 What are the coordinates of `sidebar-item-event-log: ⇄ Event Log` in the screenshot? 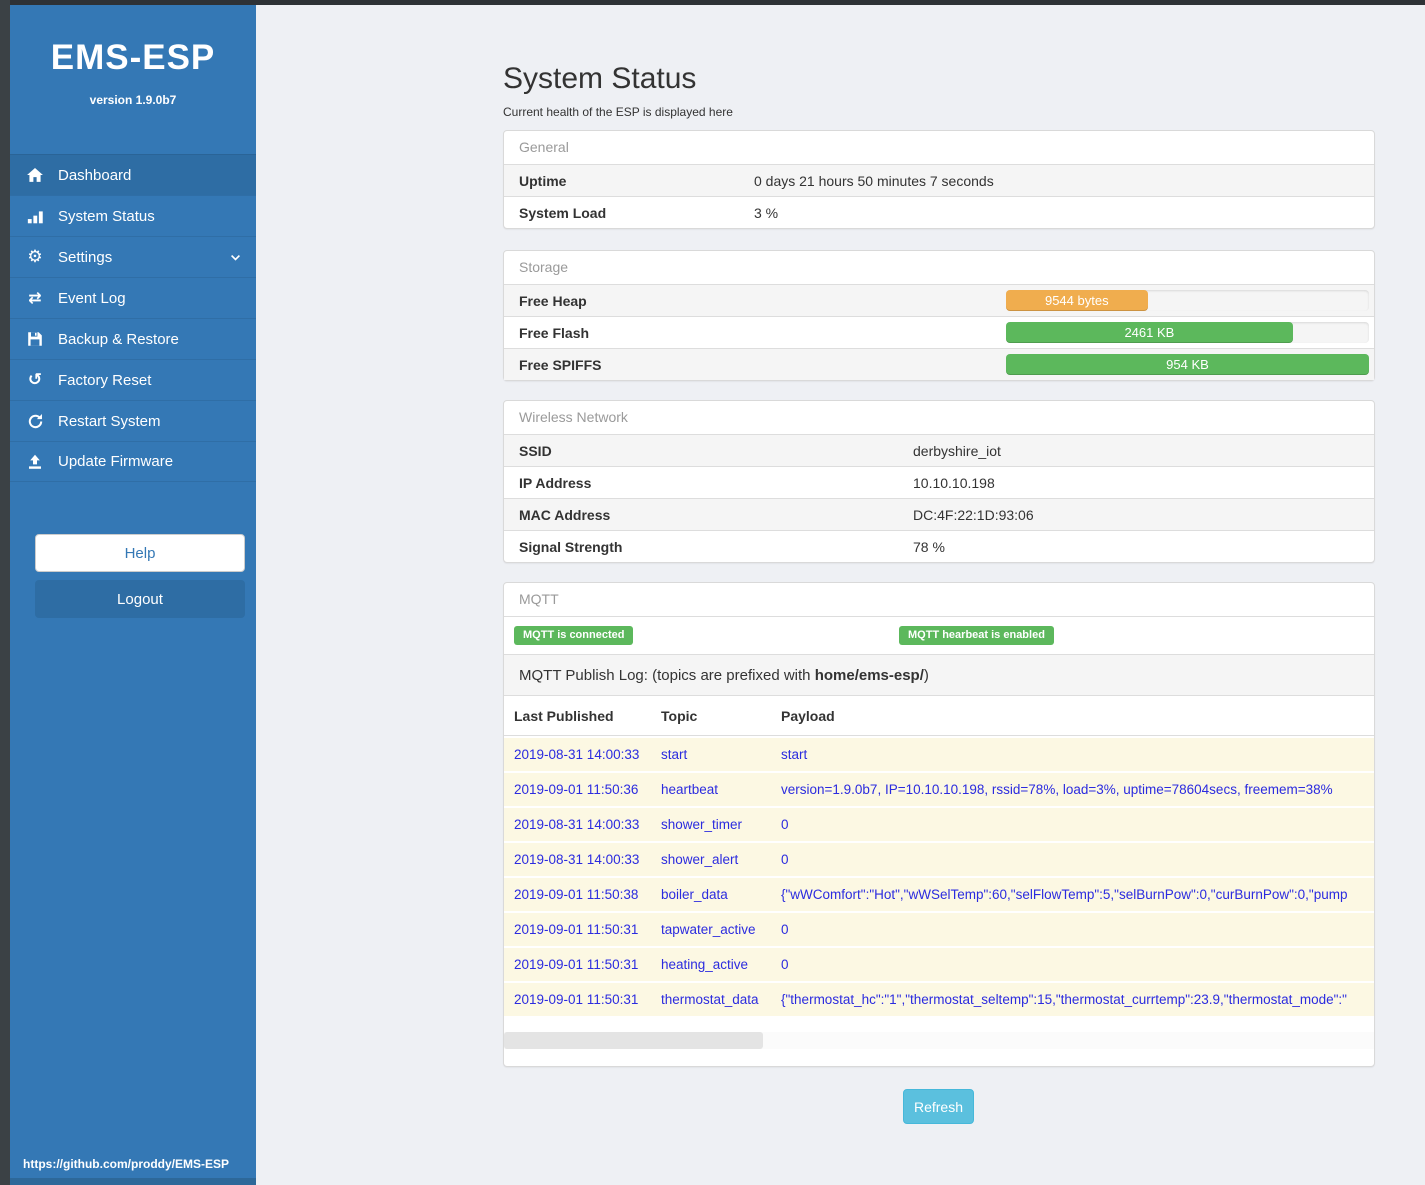 It's located at (133, 297).